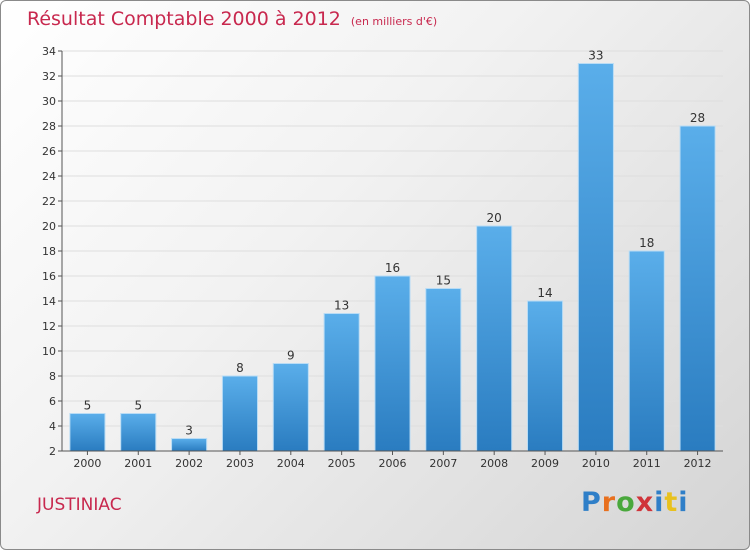 This screenshot has height=550, width=750. What do you see at coordinates (646, 243) in the screenshot?
I see `bar-value-label: 18` at bounding box center [646, 243].